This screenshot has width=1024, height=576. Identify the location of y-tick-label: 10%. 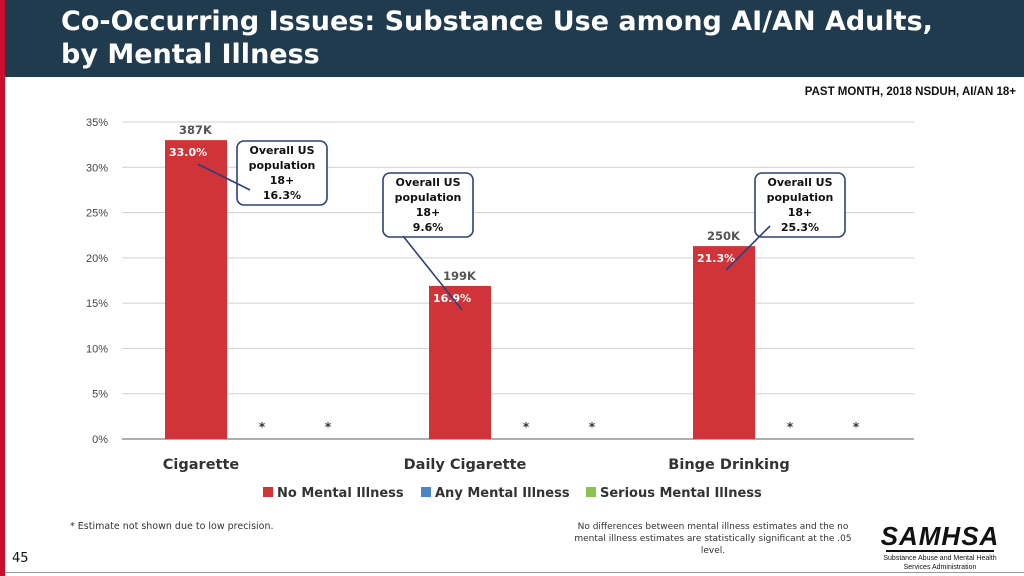
(97, 349).